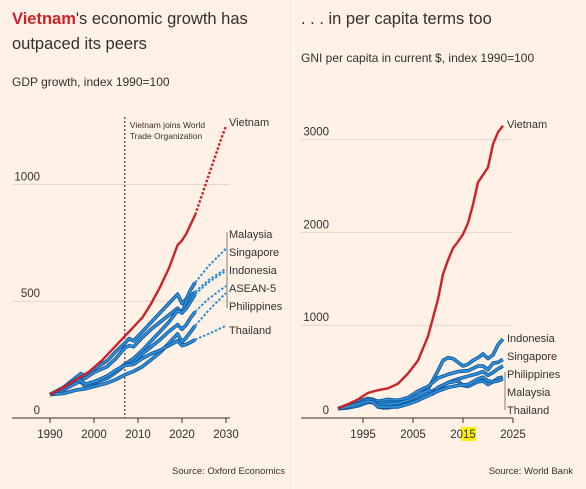  I want to click on left-series-label-vietnam: Vietnam, so click(249, 123).